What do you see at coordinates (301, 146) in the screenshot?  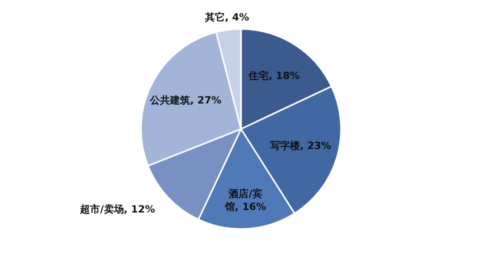 I see `slice-label: 写字楼, 23%` at bounding box center [301, 146].